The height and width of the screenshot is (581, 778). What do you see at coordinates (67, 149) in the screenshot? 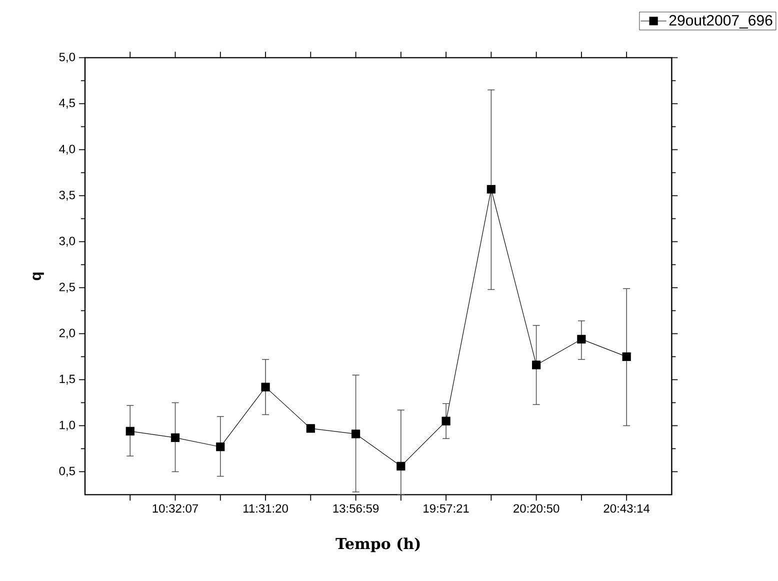
I see `y-tick-label: 4,0` at bounding box center [67, 149].